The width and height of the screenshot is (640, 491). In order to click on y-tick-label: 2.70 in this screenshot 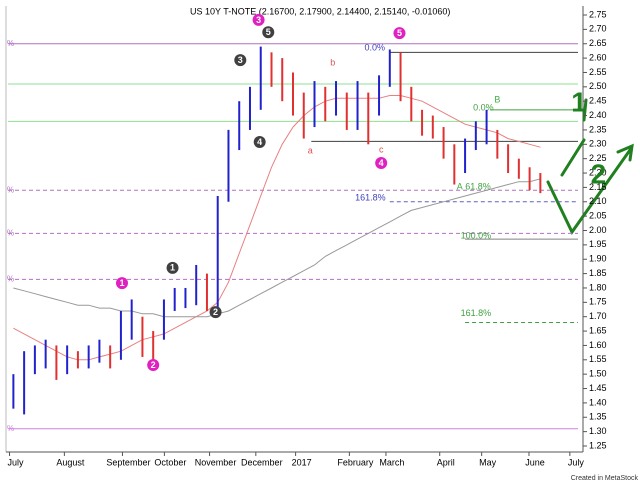, I will do `click(598, 29)`.